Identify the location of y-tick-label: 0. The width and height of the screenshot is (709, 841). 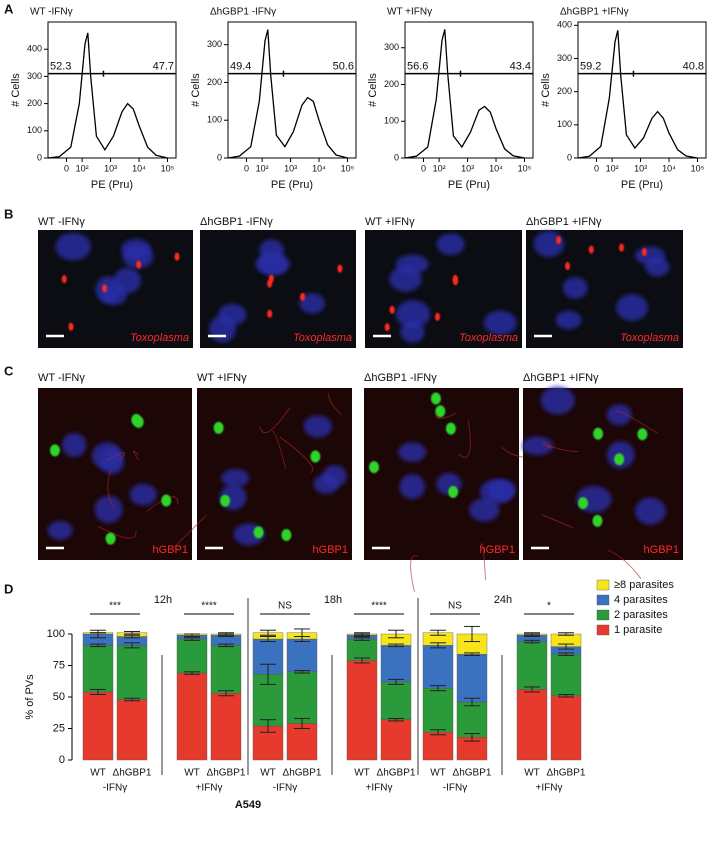
(396, 157).